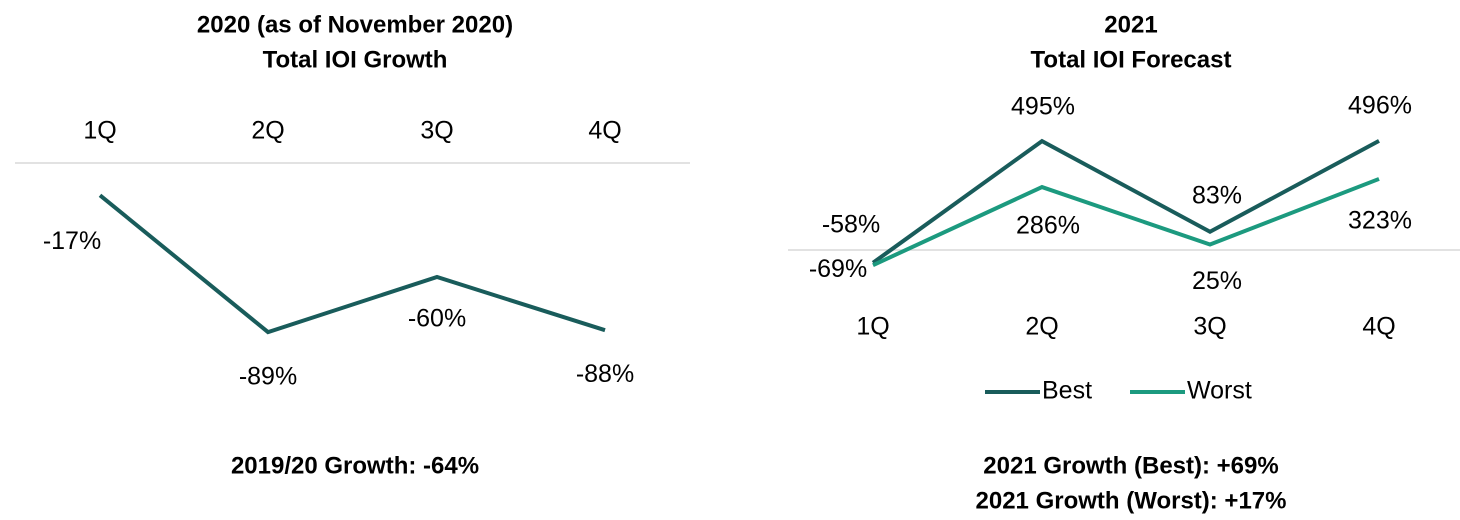 Image resolution: width=1460 pixels, height=520 pixels. What do you see at coordinates (1380, 105) in the screenshot?
I see `data-label: 496%` at bounding box center [1380, 105].